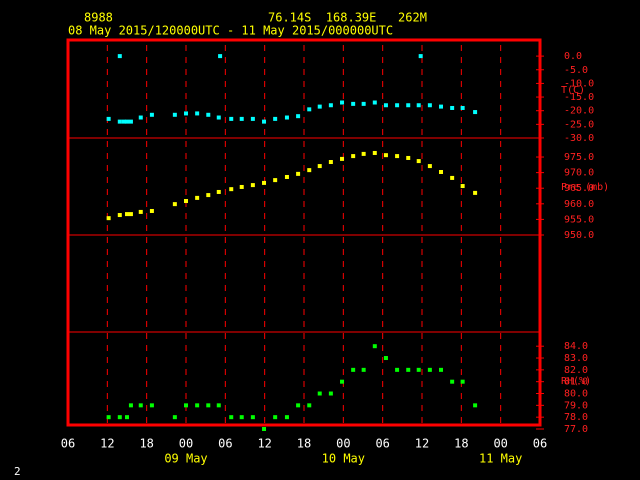 Image resolution: width=640 pixels, height=480 pixels. What do you see at coordinates (500, 459) in the screenshot?
I see `date-label: 11 May` at bounding box center [500, 459].